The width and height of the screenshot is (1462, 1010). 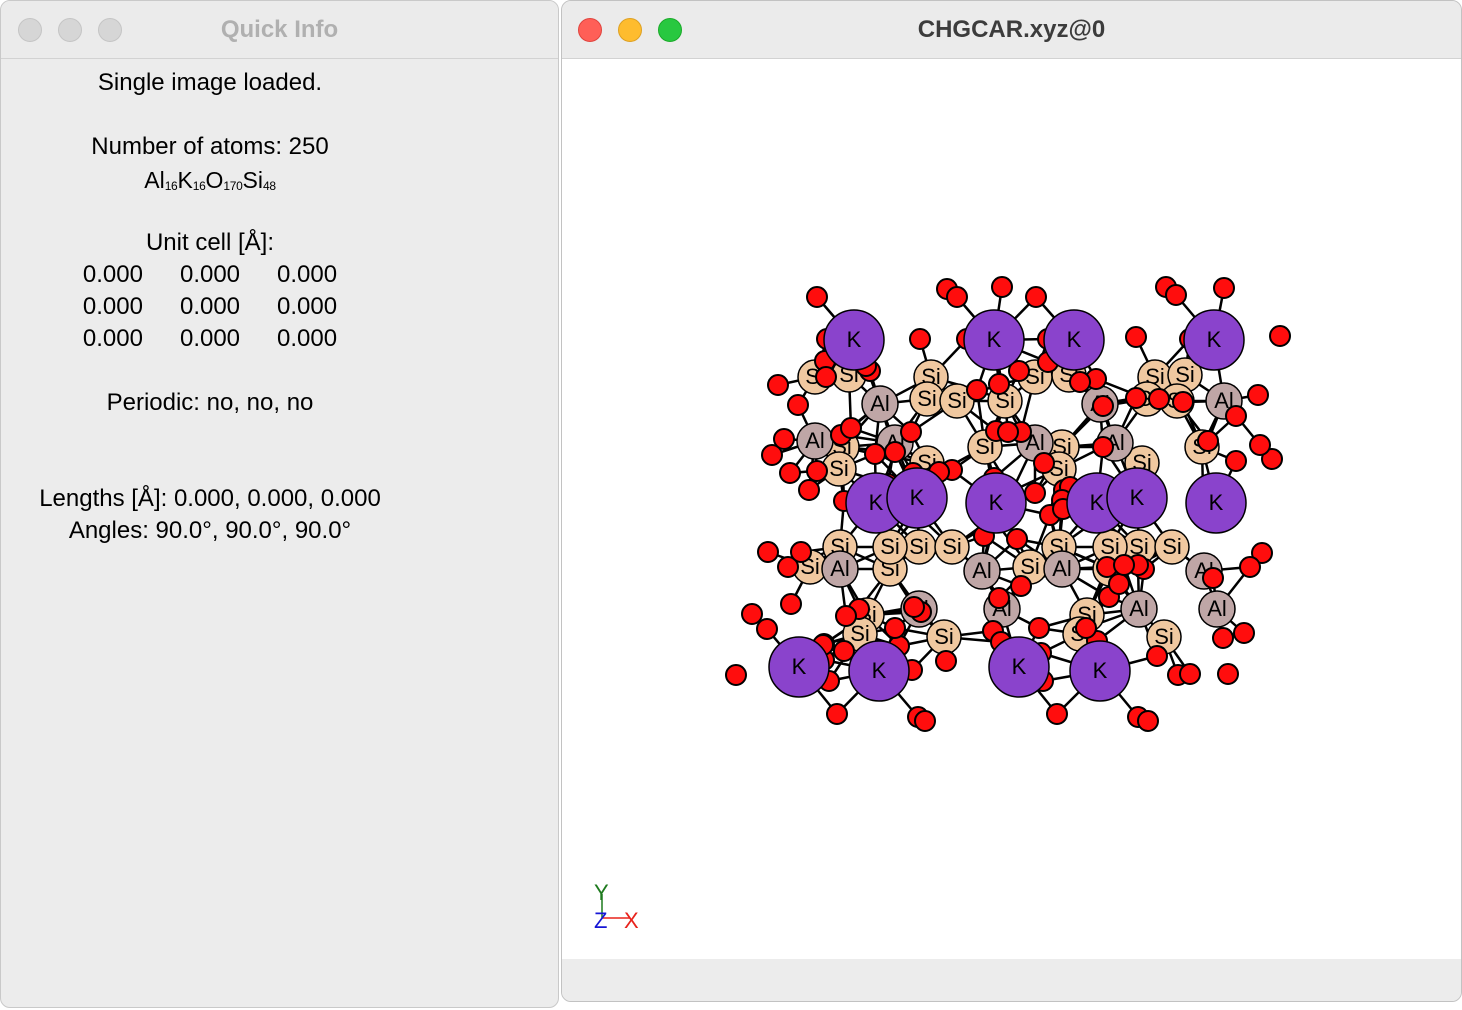 I want to click on viewer-titlebar: CHGCAR.xyz@0, so click(x=1011, y=30).